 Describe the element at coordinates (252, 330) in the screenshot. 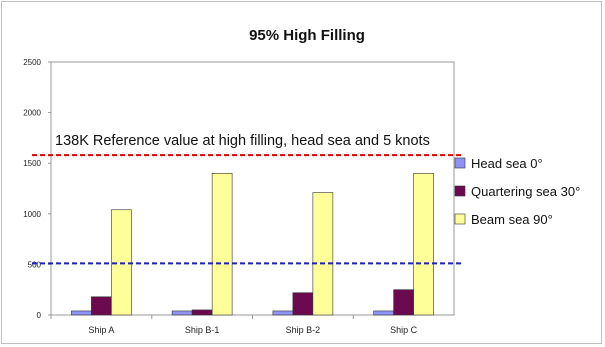

I see `x-axis: Ship A Ship B-1 Ship B-2 Ship C` at that location.